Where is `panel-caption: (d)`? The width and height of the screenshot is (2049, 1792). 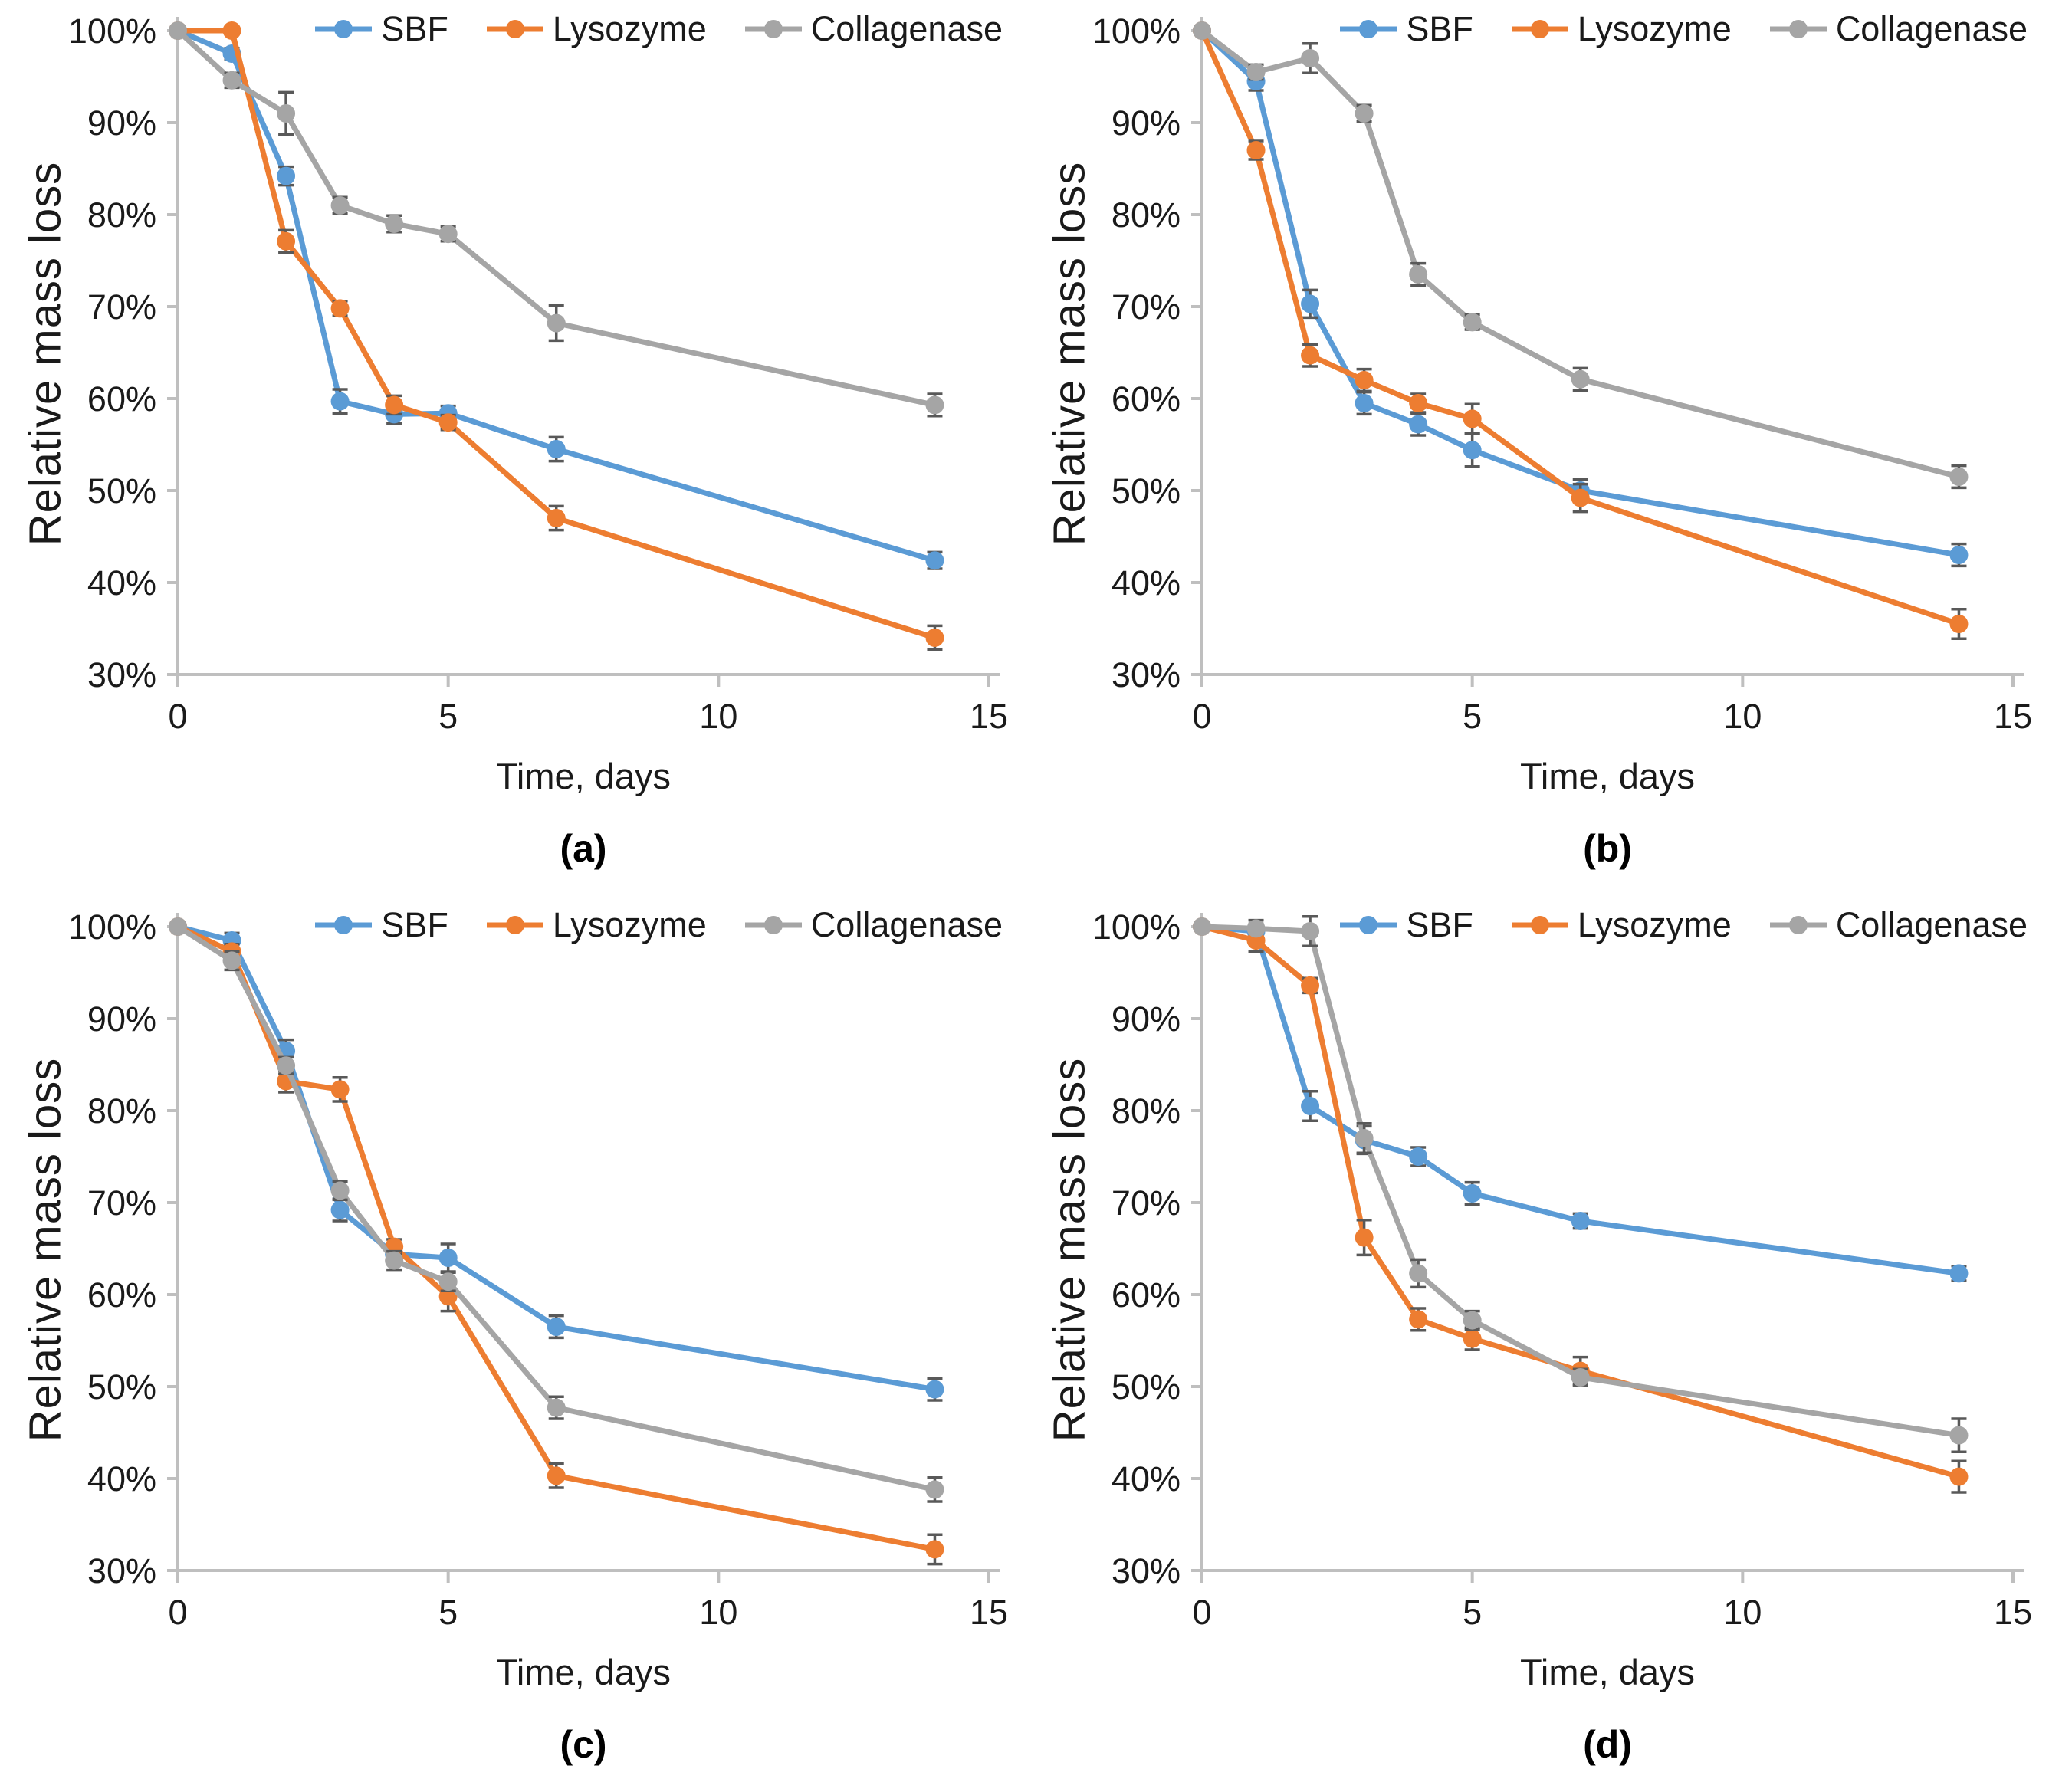
panel-caption: (d) is located at coordinates (1607, 1744).